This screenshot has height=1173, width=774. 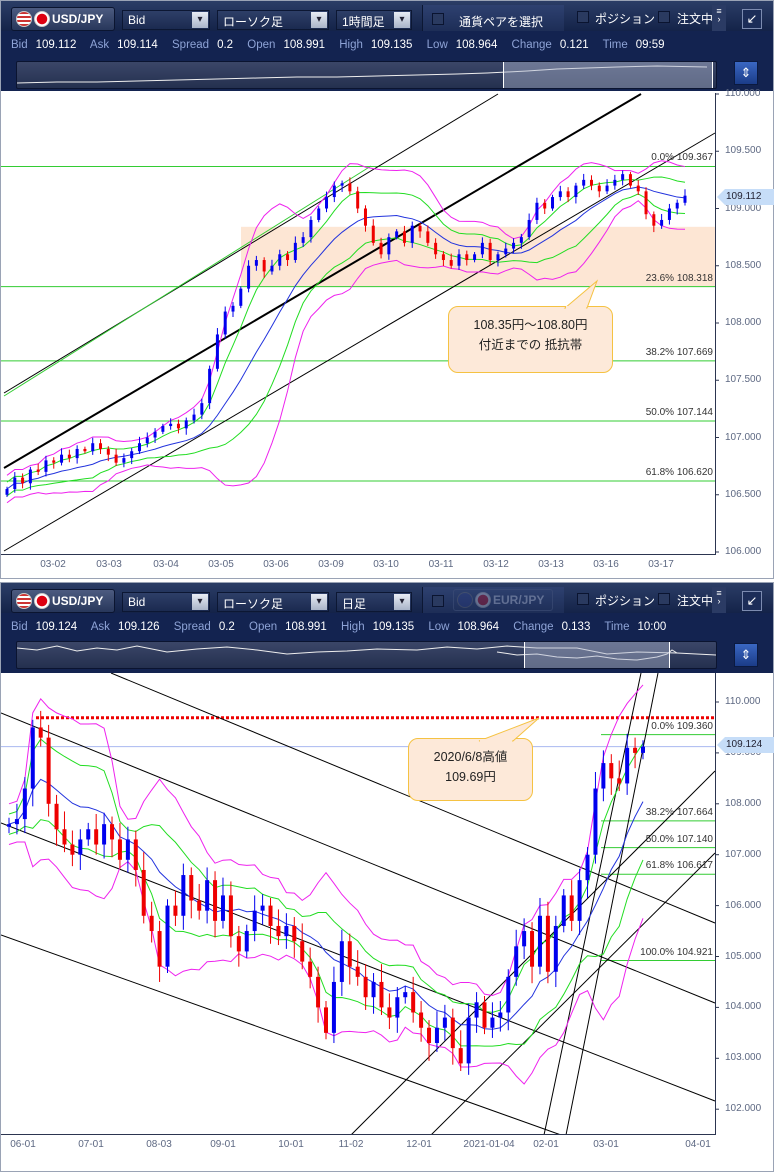 I want to click on change-value: 0.133, so click(x=576, y=627).